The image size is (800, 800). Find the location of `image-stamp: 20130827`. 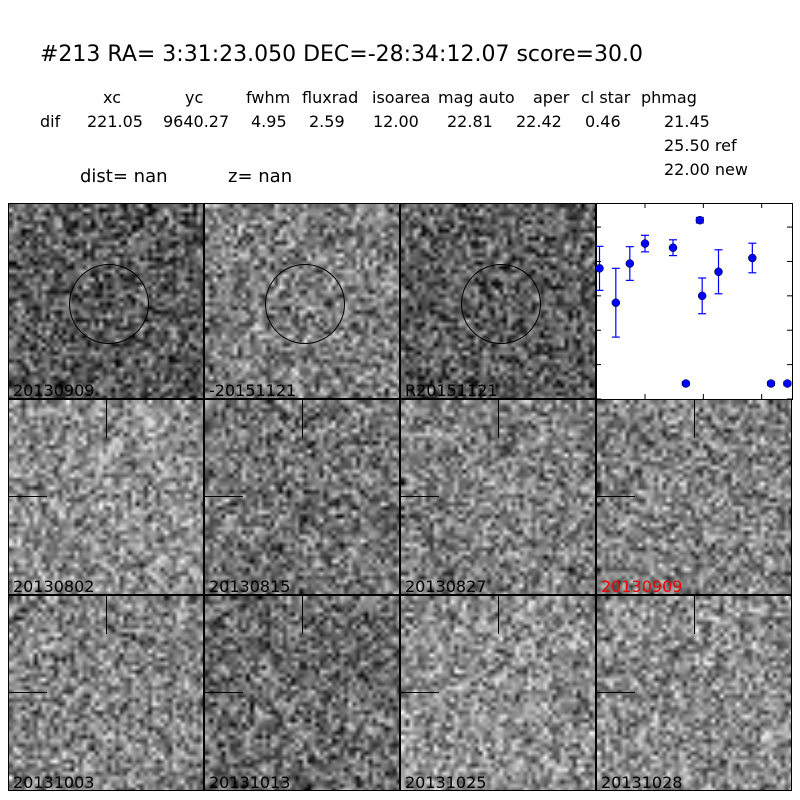

image-stamp: 20130827 is located at coordinates (498, 497).